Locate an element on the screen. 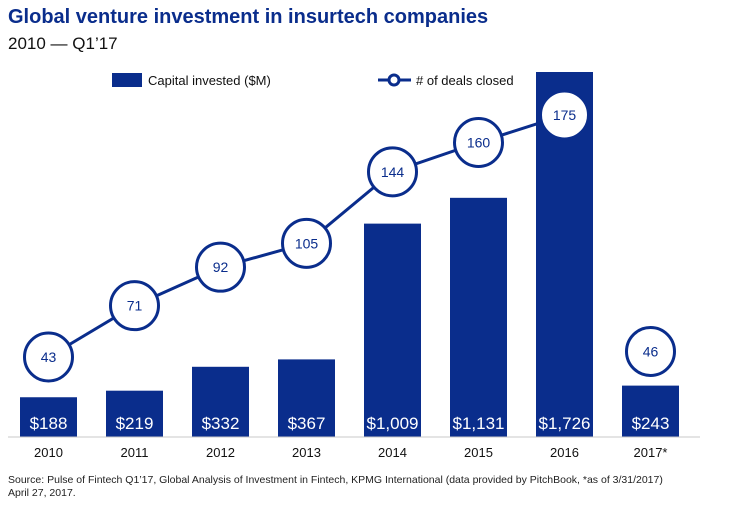 The image size is (740, 509). bar-label-2015: $1,131 is located at coordinates (479, 423).